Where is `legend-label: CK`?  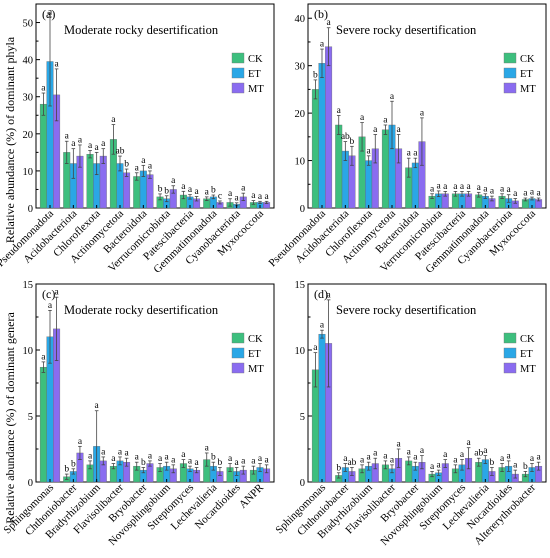 legend-label: CK is located at coordinates (527, 59).